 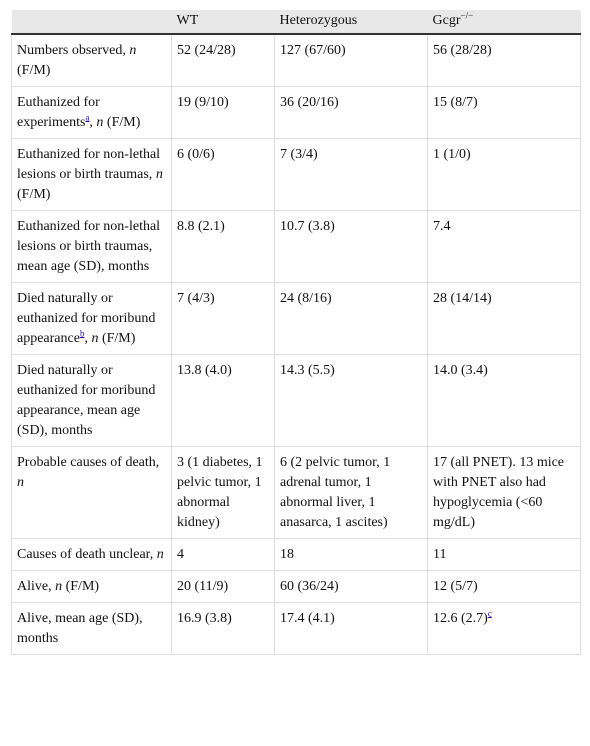 I want to click on cell: 7.4, so click(x=504, y=246).